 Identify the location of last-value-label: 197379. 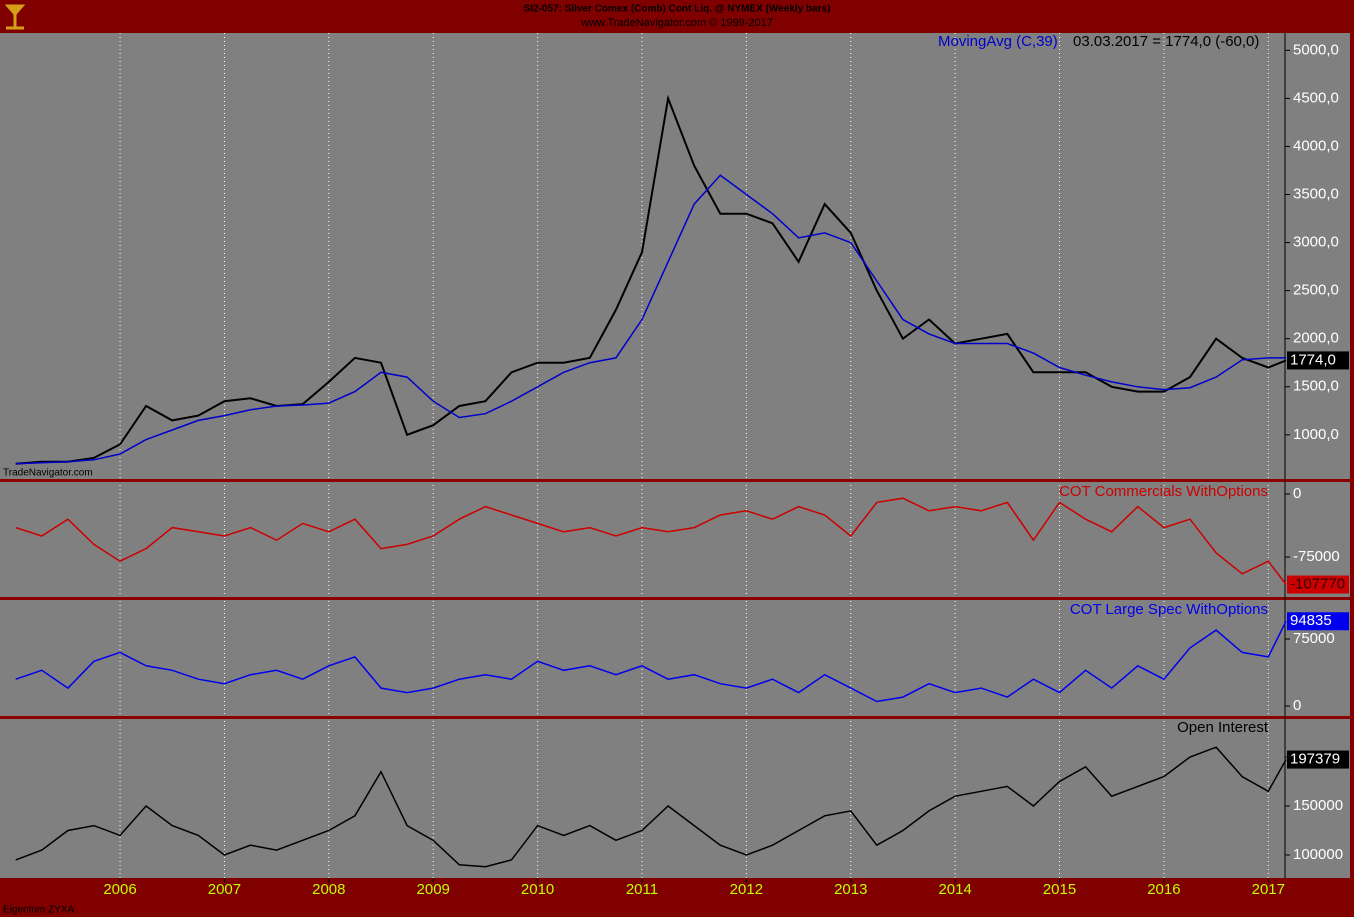
(1315, 759).